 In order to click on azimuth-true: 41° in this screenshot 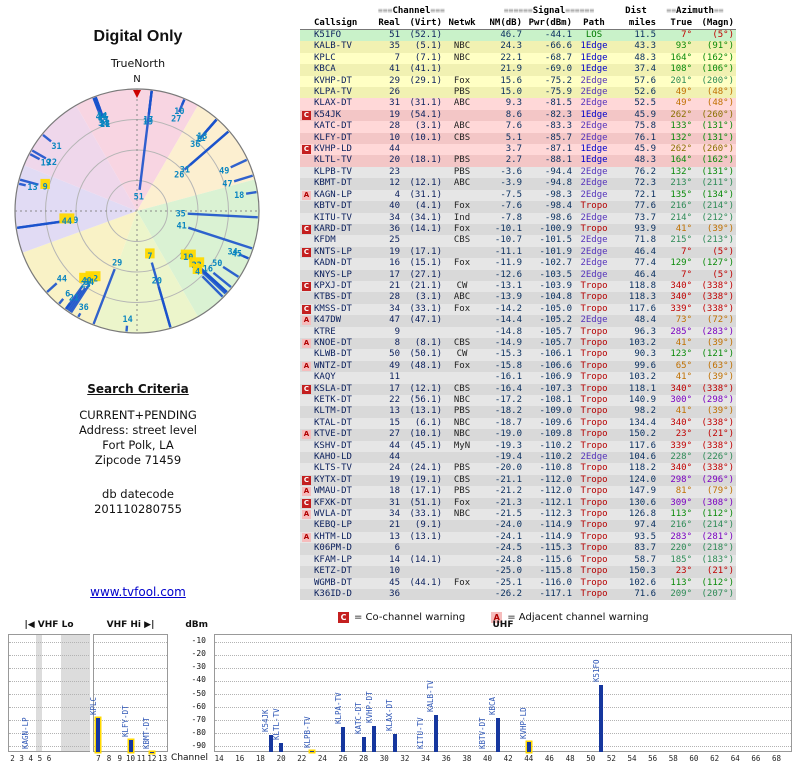, I will do `click(683, 228)`.